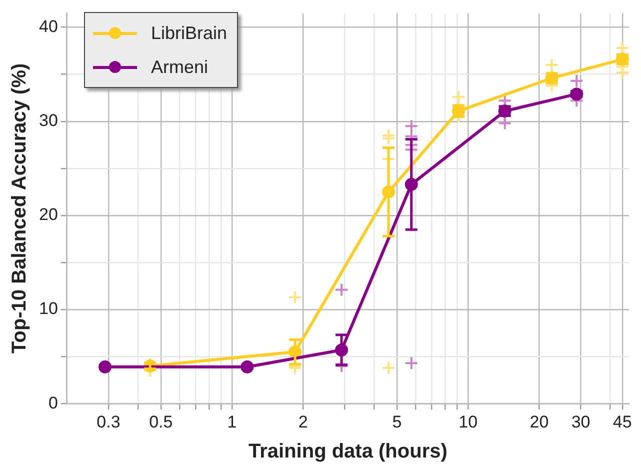 This screenshot has width=641, height=468. Describe the element at coordinates (179, 67) in the screenshot. I see `legend-label: Armeni` at that location.